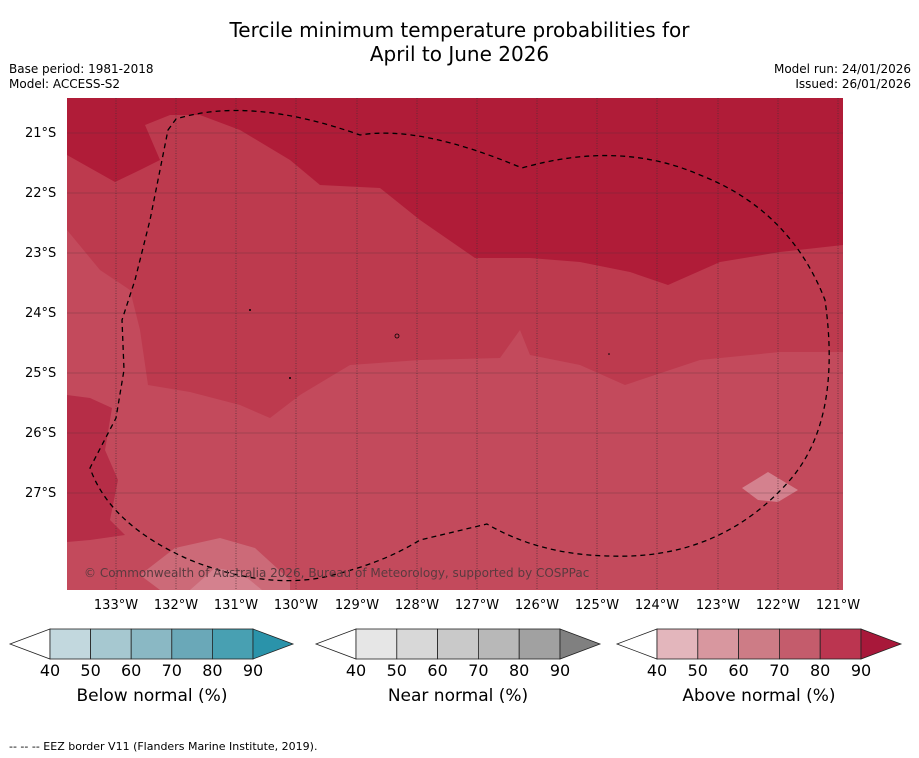 Image resolution: width=919 pixels, height=758 pixels. I want to click on base-period: Base period: 1981-2018, so click(81, 69).